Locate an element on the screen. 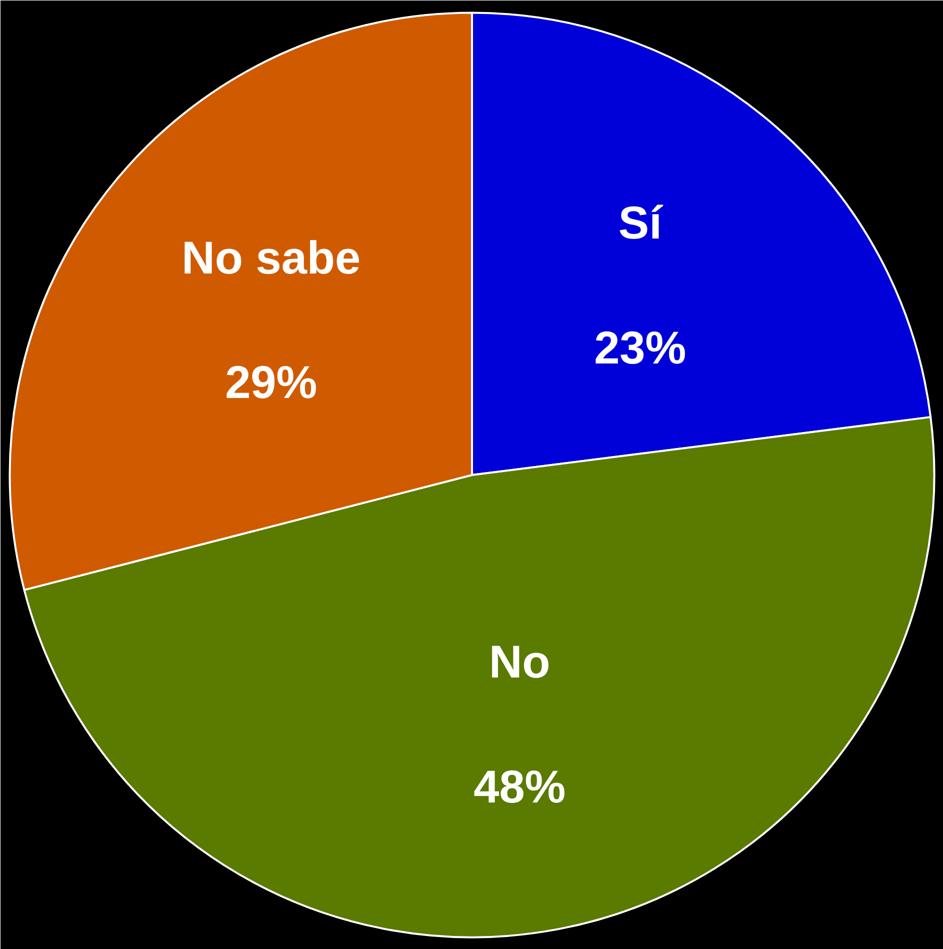 The height and width of the screenshot is (949, 943). slice-label: Sí is located at coordinates (641, 222).